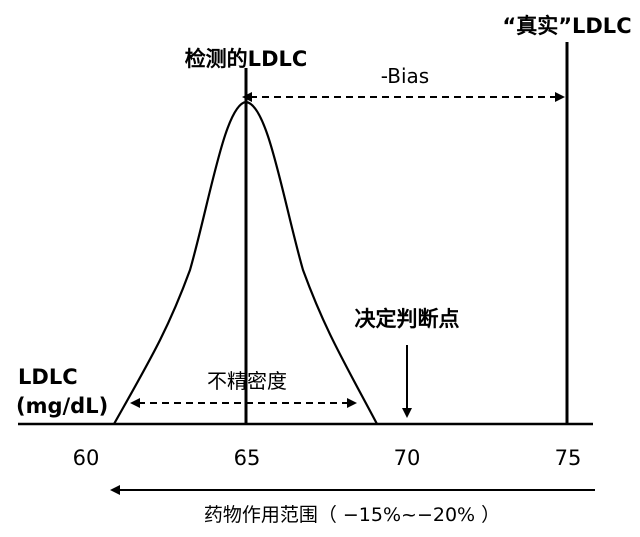 The image size is (640, 537). Describe the element at coordinates (566, 26) in the screenshot. I see `true-ldlc-label: “真实”LDLC` at that location.